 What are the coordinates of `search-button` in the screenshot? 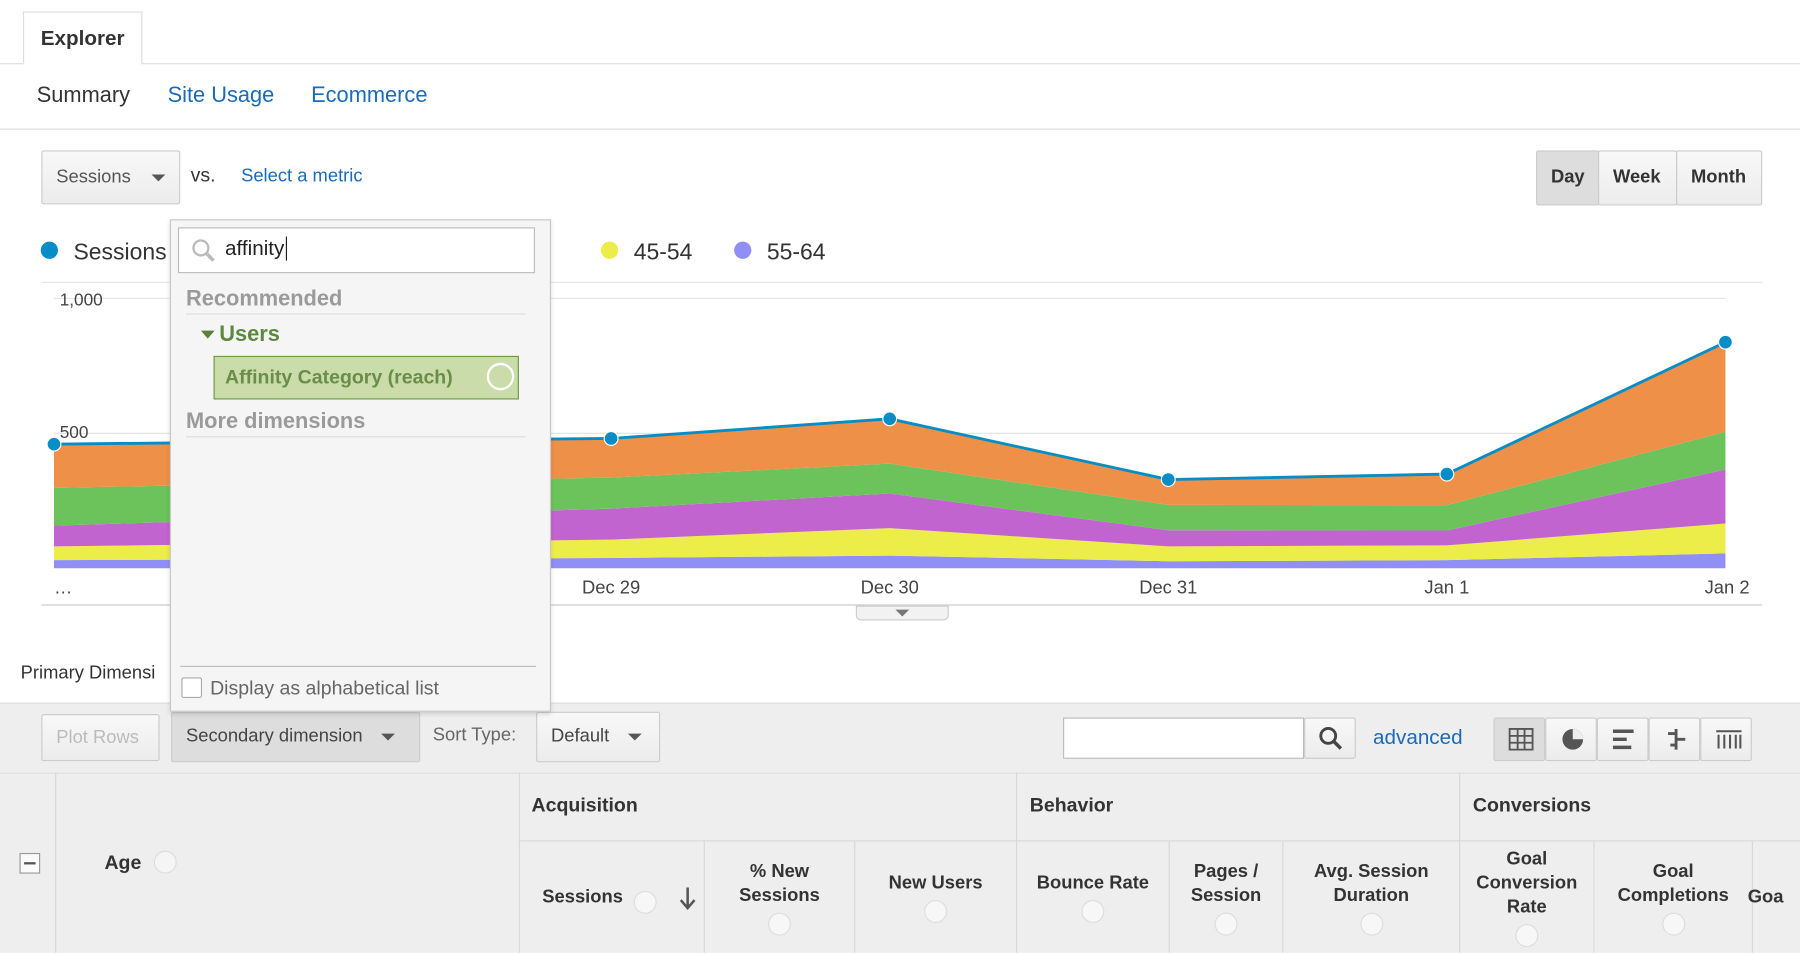 It's located at (1330, 738).